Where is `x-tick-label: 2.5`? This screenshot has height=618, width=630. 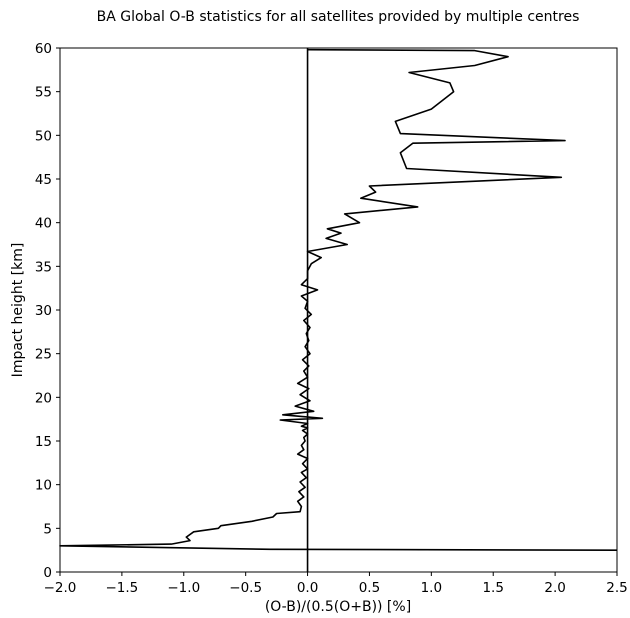
x-tick-label: 2.5 is located at coordinates (616, 588).